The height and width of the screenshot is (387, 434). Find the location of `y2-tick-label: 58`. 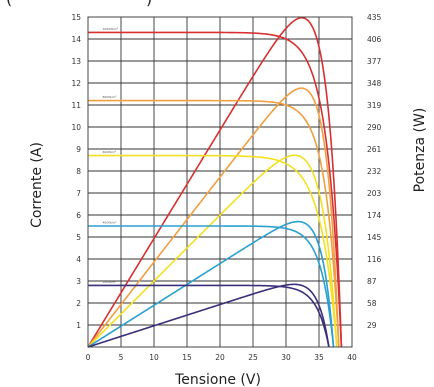

y2-tick-label: 58 is located at coordinates (372, 303).